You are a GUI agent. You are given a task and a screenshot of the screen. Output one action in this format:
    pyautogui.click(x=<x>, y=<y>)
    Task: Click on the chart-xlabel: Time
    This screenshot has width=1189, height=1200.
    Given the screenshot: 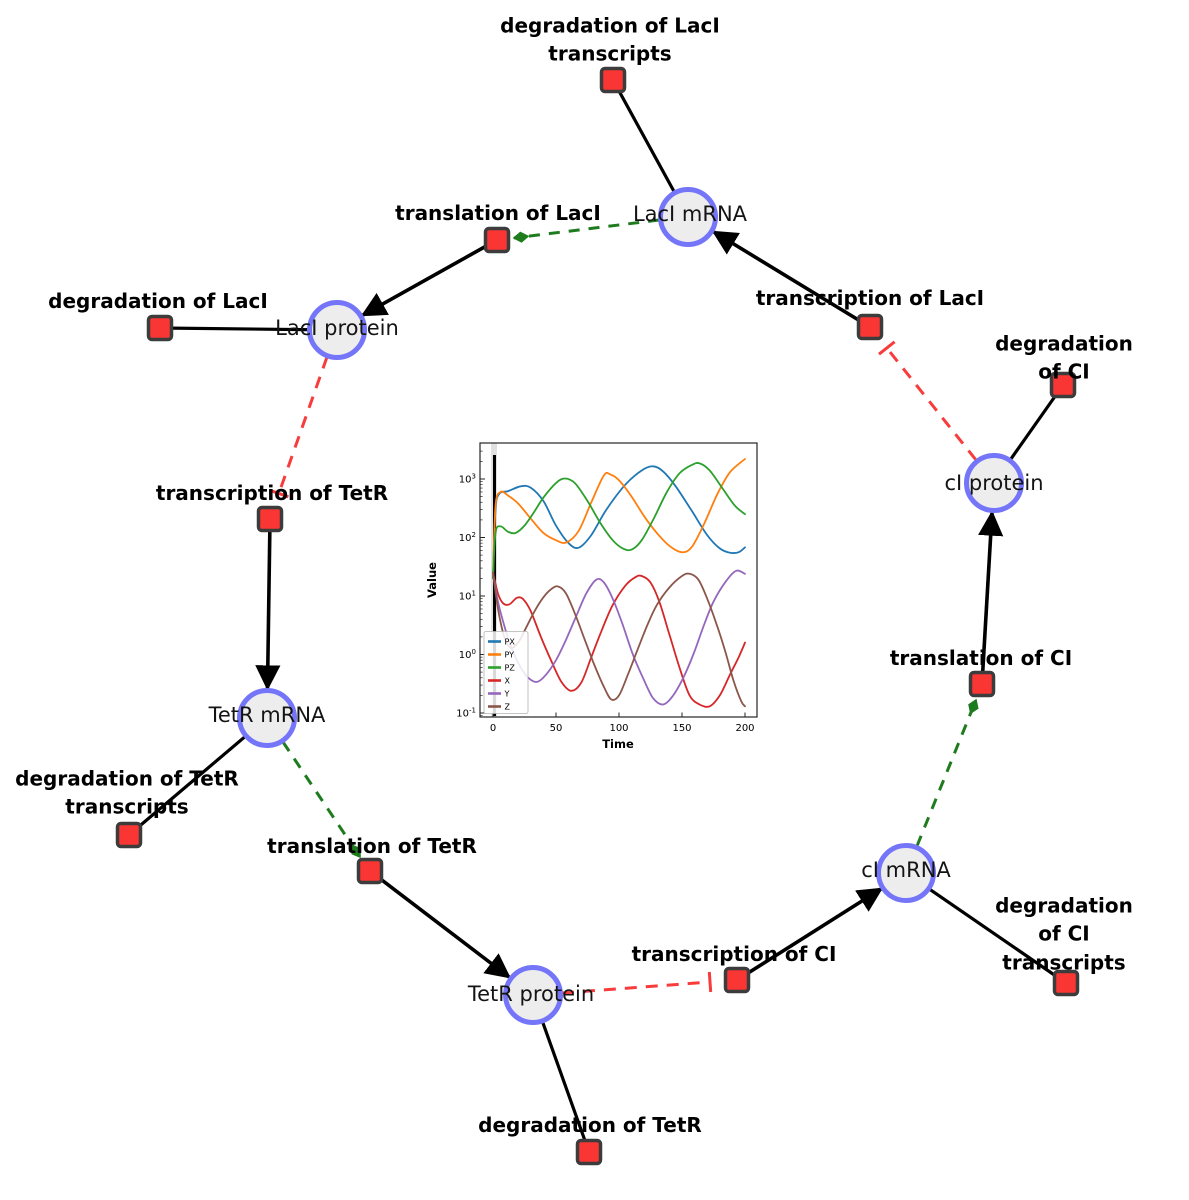 What is the action you would take?
    pyautogui.click(x=618, y=744)
    